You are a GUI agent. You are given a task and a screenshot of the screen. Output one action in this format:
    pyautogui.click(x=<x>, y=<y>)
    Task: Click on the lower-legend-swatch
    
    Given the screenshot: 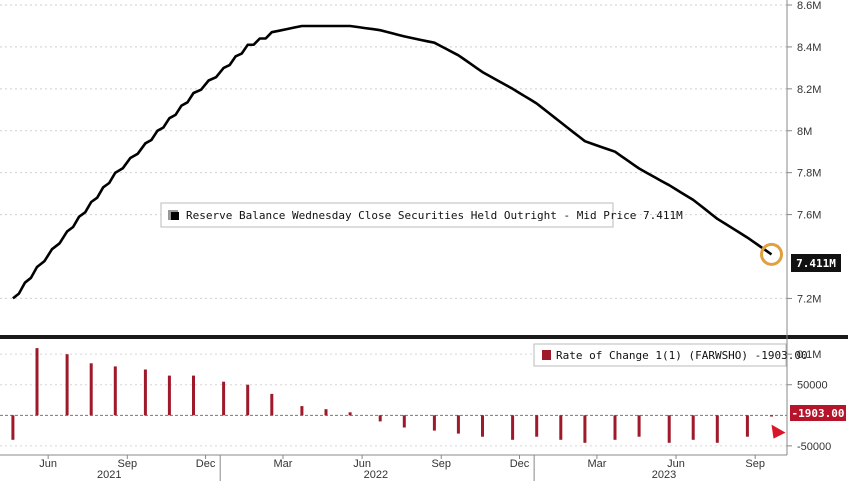 What is the action you would take?
    pyautogui.click(x=546, y=355)
    